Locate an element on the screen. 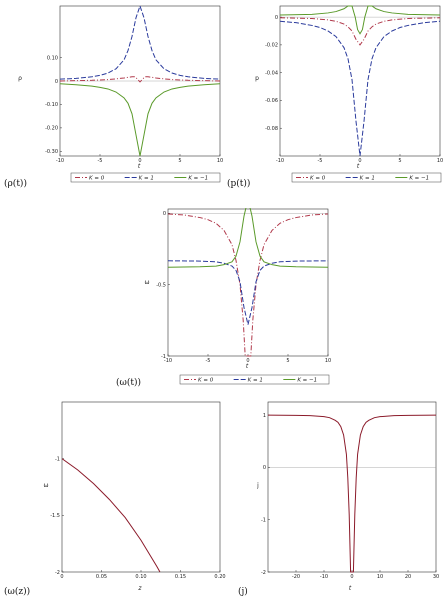 The image size is (448, 600). chart-panel-3: -10 -5 0 5 10 0 -0.5 -1 ω t K = 0 K = 1 K = −1 (ω(t)) is located at coordinates (223, 298).